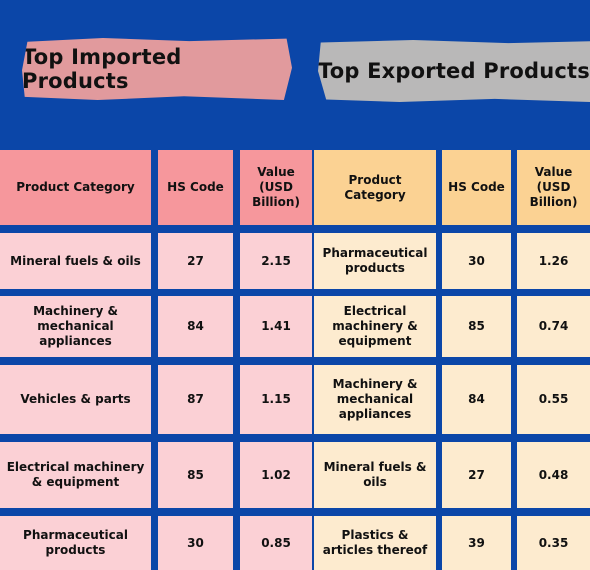 The height and width of the screenshot is (570, 590). I want to click on imports-row-4-value: 1.02, so click(276, 475).